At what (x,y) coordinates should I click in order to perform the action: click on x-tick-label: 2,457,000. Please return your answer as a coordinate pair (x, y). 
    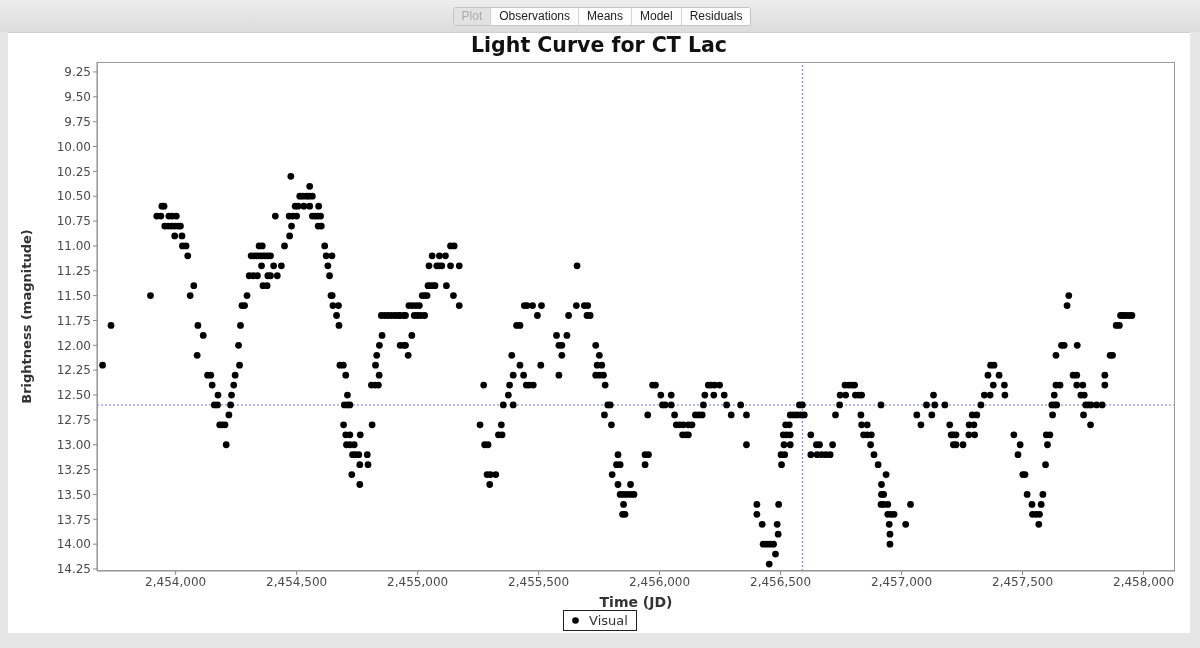
    Looking at the image, I should click on (902, 581).